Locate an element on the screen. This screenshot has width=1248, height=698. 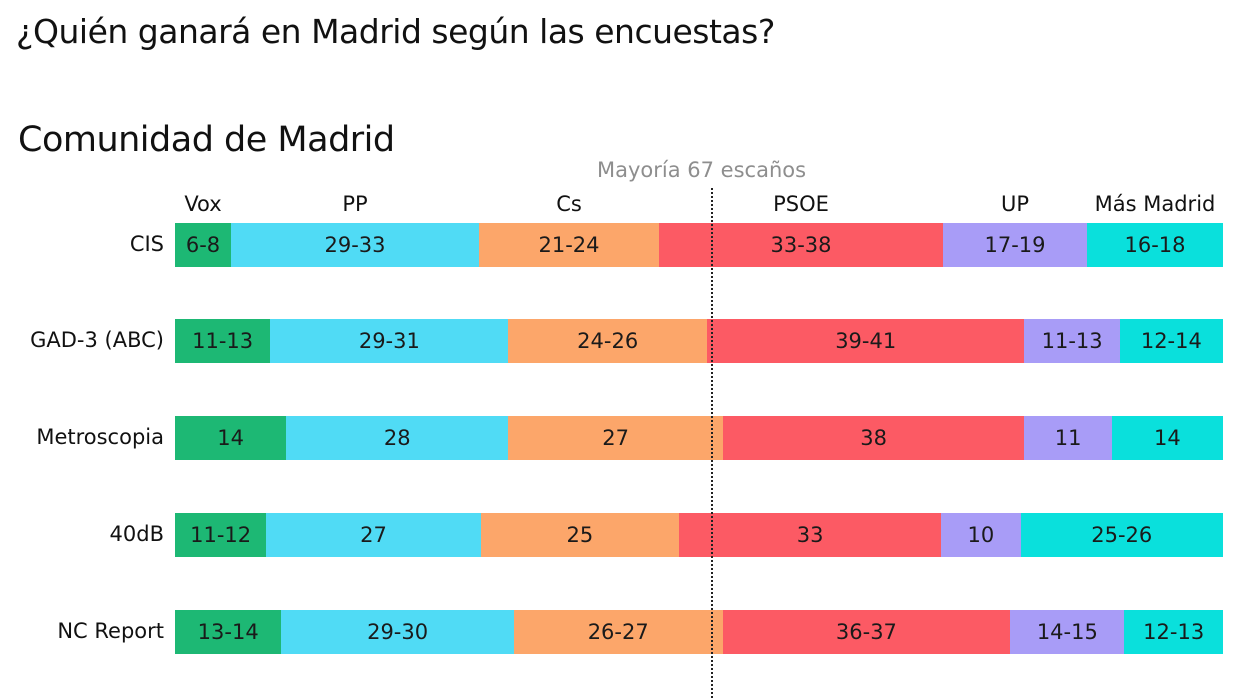
bar-segment-up: 11 is located at coordinates (1068, 438).